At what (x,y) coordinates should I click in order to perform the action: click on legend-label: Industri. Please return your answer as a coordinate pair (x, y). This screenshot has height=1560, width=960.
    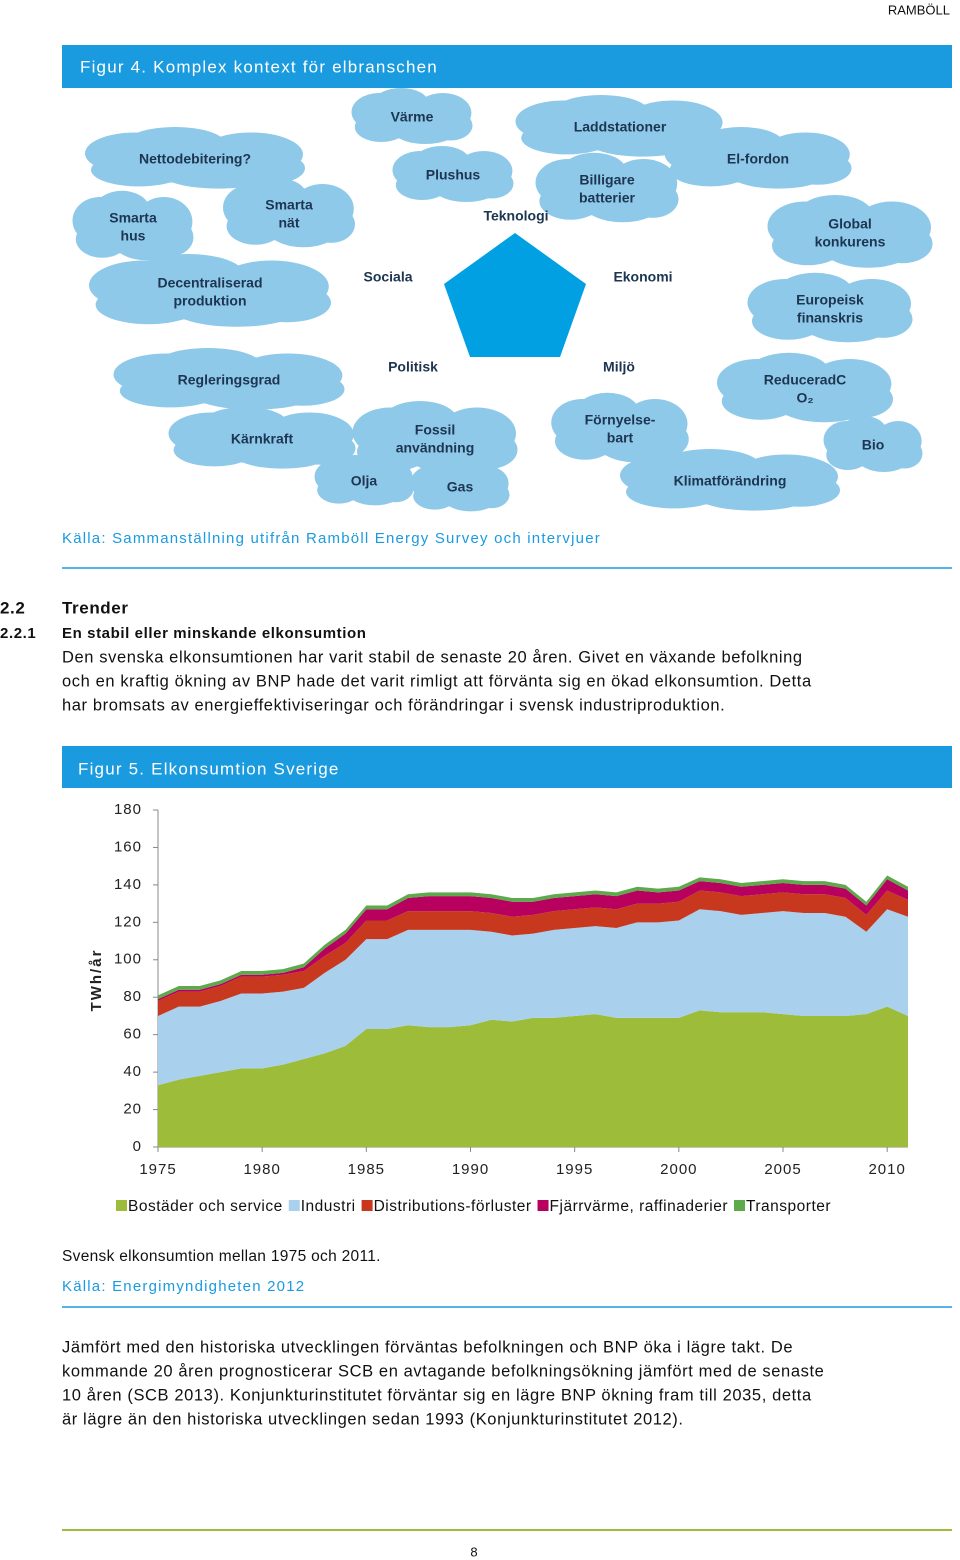
    Looking at the image, I should click on (328, 1206).